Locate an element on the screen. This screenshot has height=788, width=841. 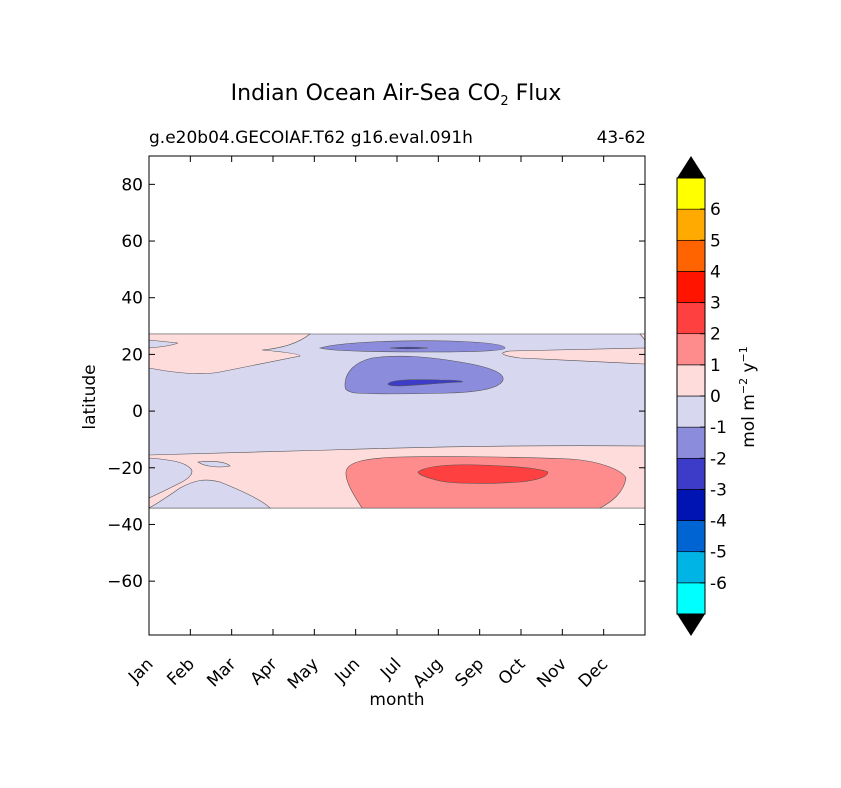
y-tick-label: −20 is located at coordinates (125, 469).